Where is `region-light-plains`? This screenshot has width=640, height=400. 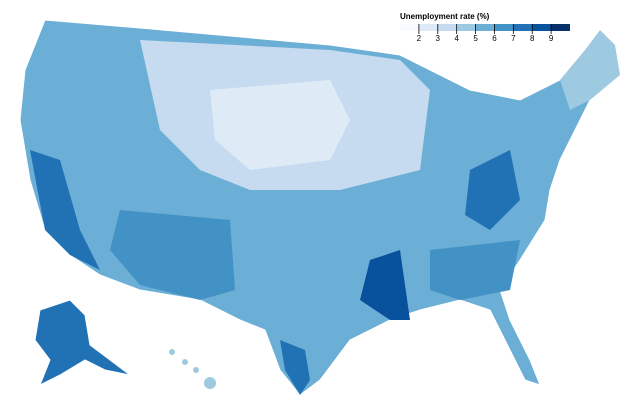
region-light-plains is located at coordinates (280, 125).